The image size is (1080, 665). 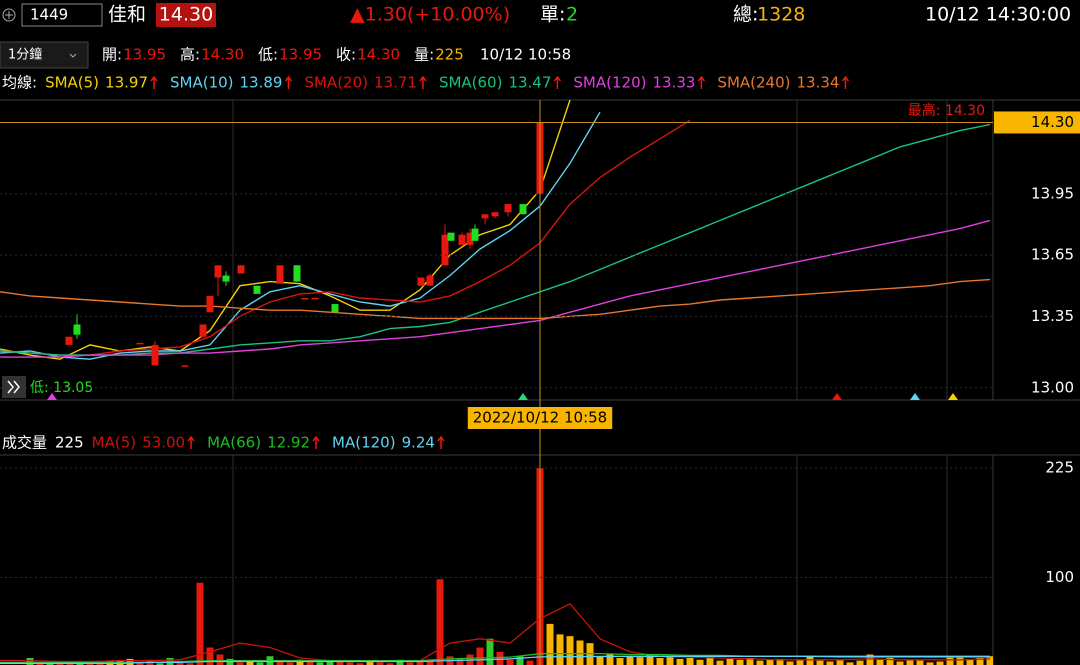 What do you see at coordinates (424, 55) in the screenshot?
I see `quote-label: 量:` at bounding box center [424, 55].